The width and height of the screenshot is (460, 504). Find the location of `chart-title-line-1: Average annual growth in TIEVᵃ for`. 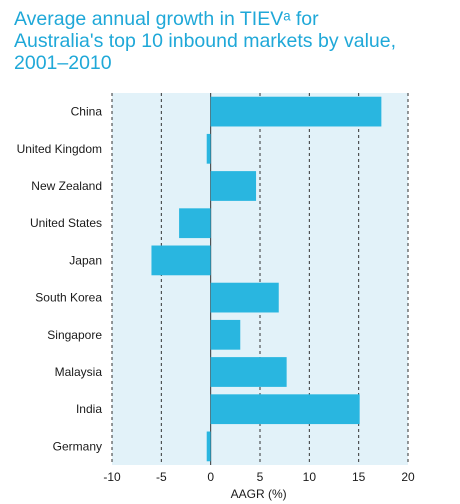

chart-title-line-1: Average annual growth in TIEVᵃ for is located at coordinates (166, 19).